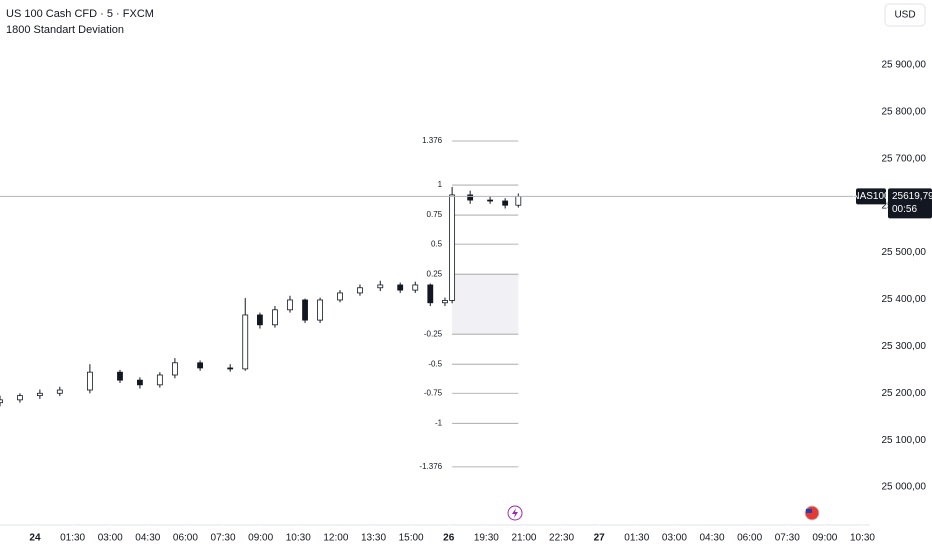  Describe the element at coordinates (904, 346) in the screenshot. I see `y-tick-label: 25 300,00` at that location.